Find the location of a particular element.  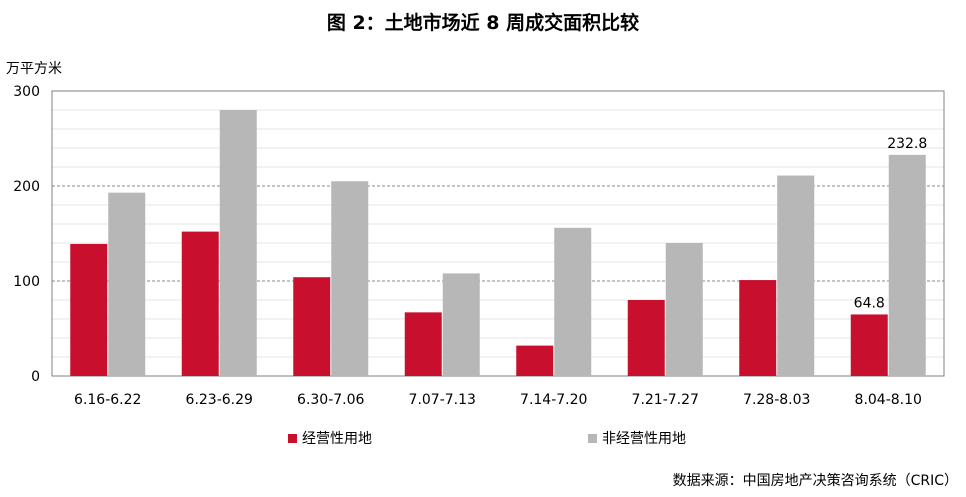

x-category-label: 7.14-7.20 is located at coordinates (553, 400).